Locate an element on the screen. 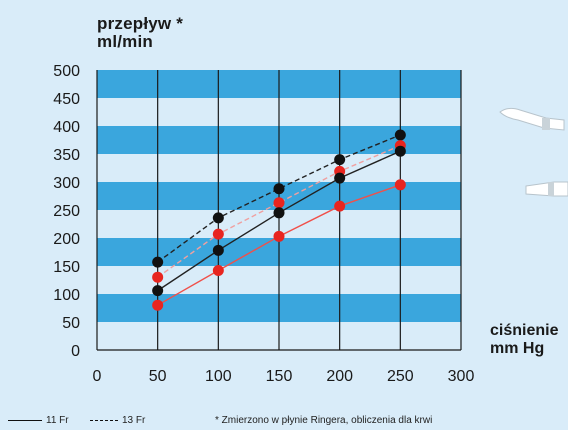 Image resolution: width=568 pixels, height=430 pixels. x-tick-label: 250 is located at coordinates (400, 376).